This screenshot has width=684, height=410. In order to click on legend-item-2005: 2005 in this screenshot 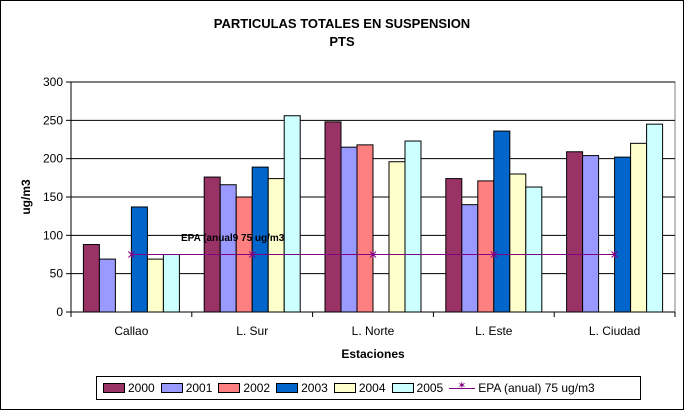, I will do `click(417, 388)`.